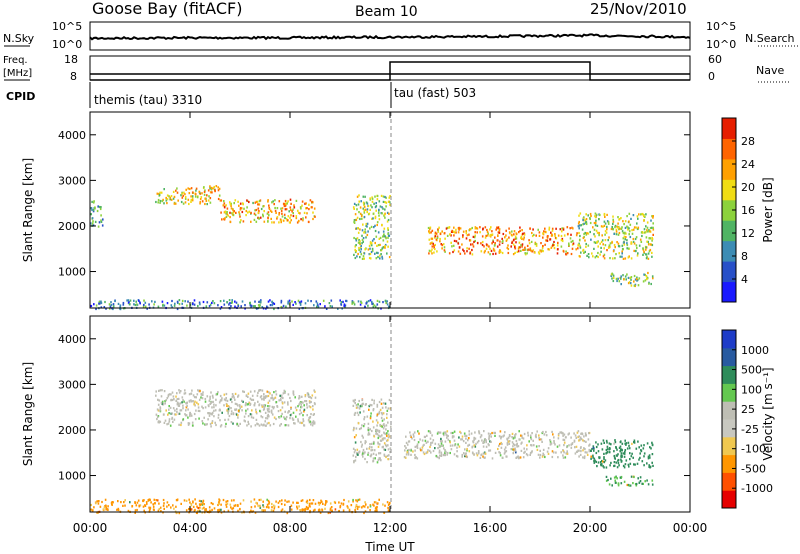 Image resolution: width=800 pixels, height=554 pixels. What do you see at coordinates (729, 231) in the screenshot?
I see `colorbar-segment` at bounding box center [729, 231].